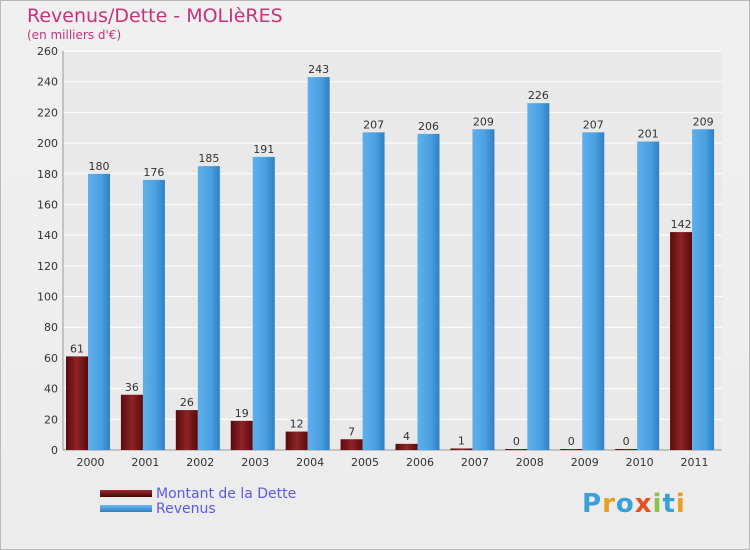  Describe the element at coordinates (47, 204) in the screenshot. I see `y-tick-label: 160` at that location.